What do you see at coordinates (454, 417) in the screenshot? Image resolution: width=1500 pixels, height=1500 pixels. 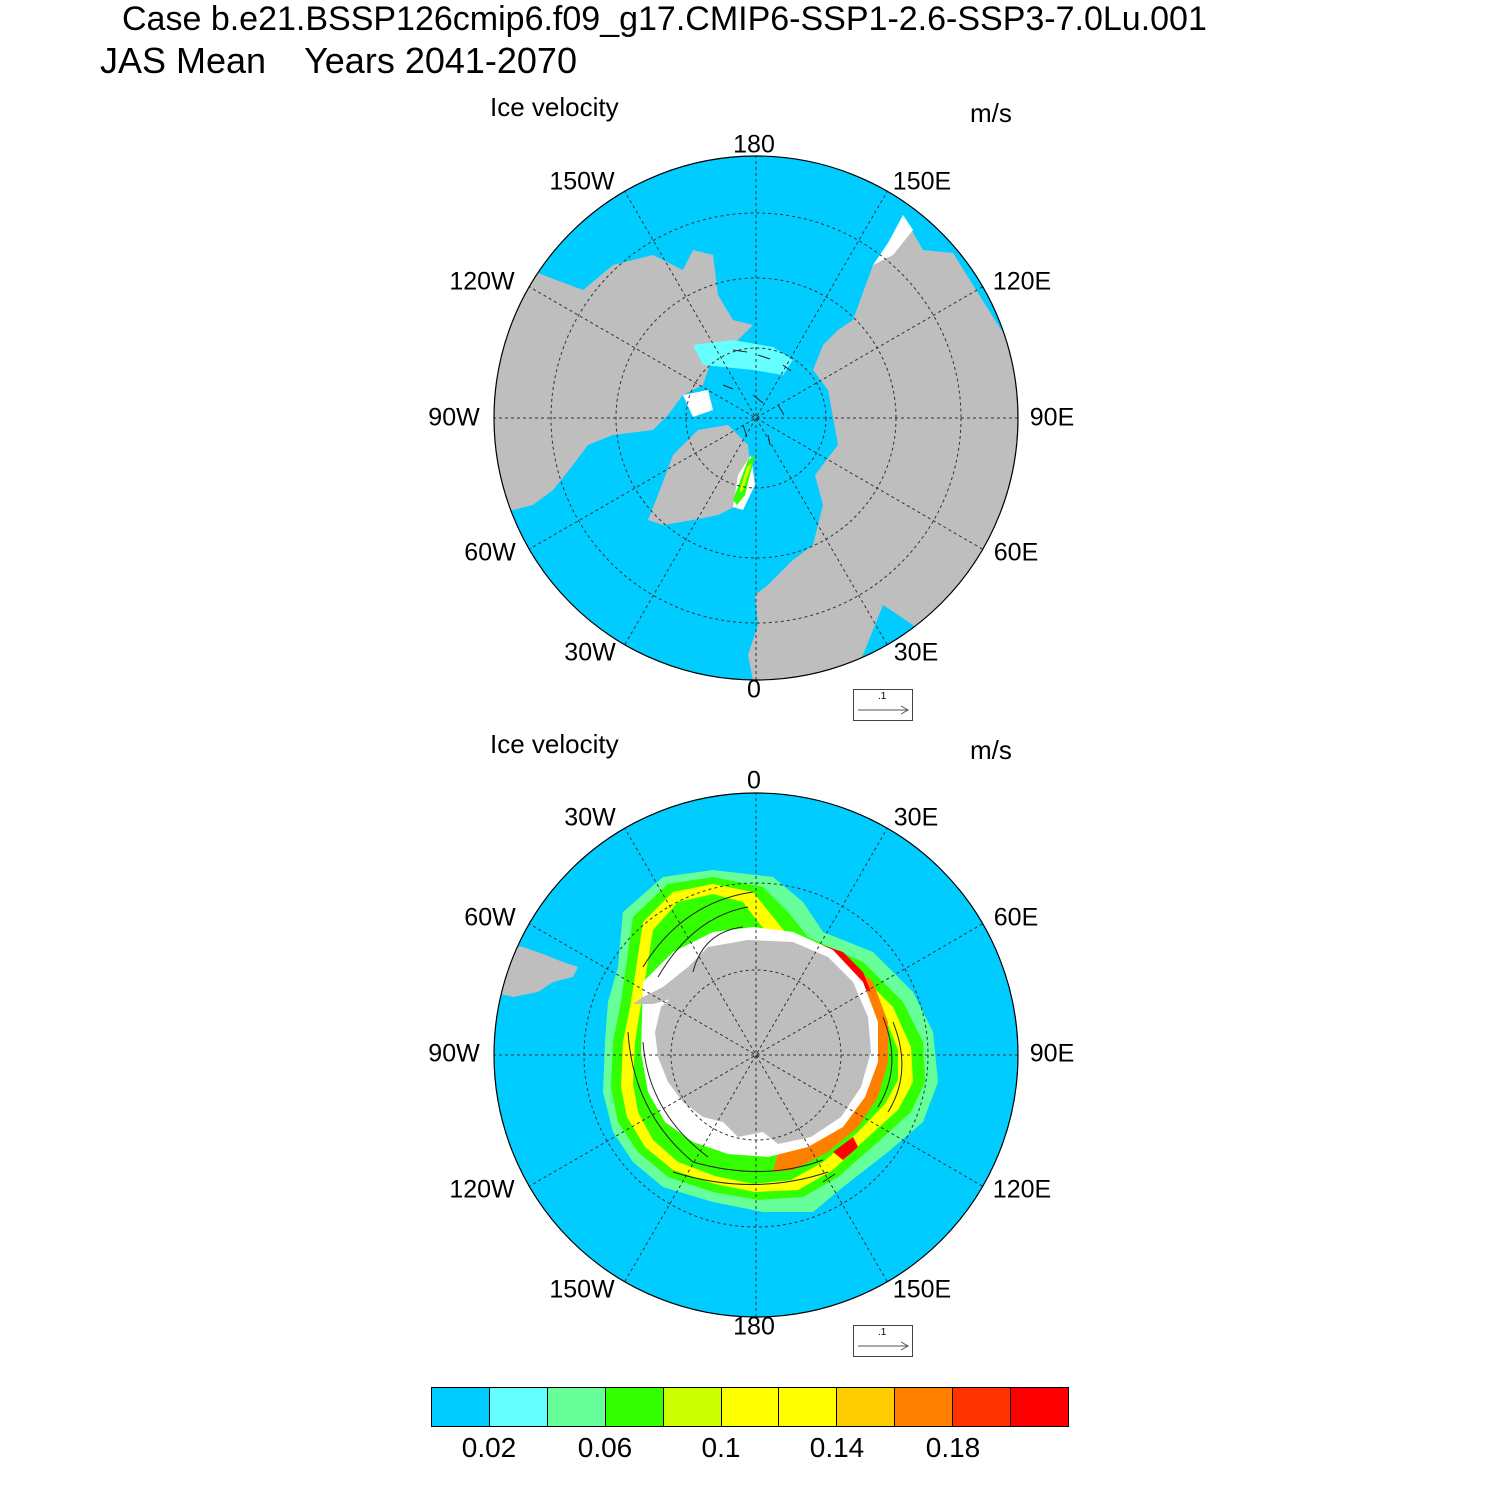 I see `north-lon-label-90w: 90W` at bounding box center [454, 417].